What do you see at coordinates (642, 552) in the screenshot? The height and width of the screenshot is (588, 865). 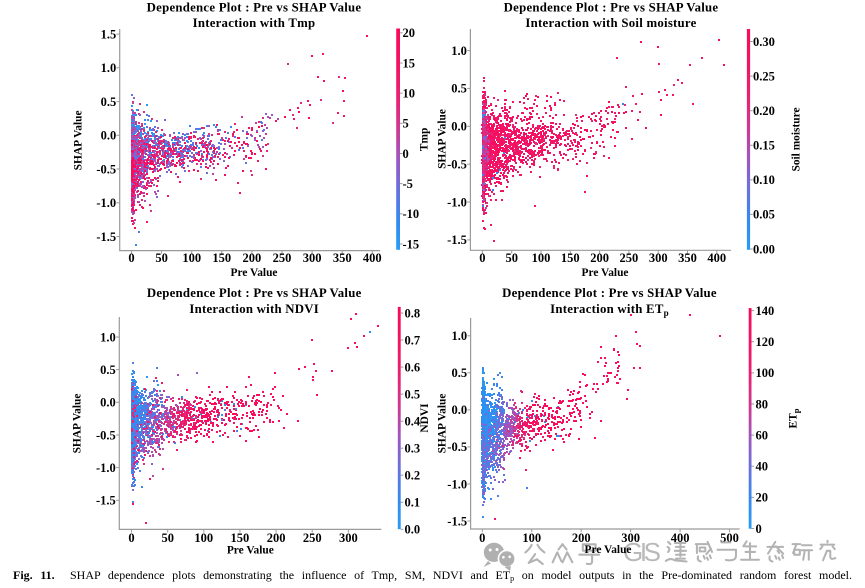 I see `svg-text: GIS` at bounding box center [642, 552].